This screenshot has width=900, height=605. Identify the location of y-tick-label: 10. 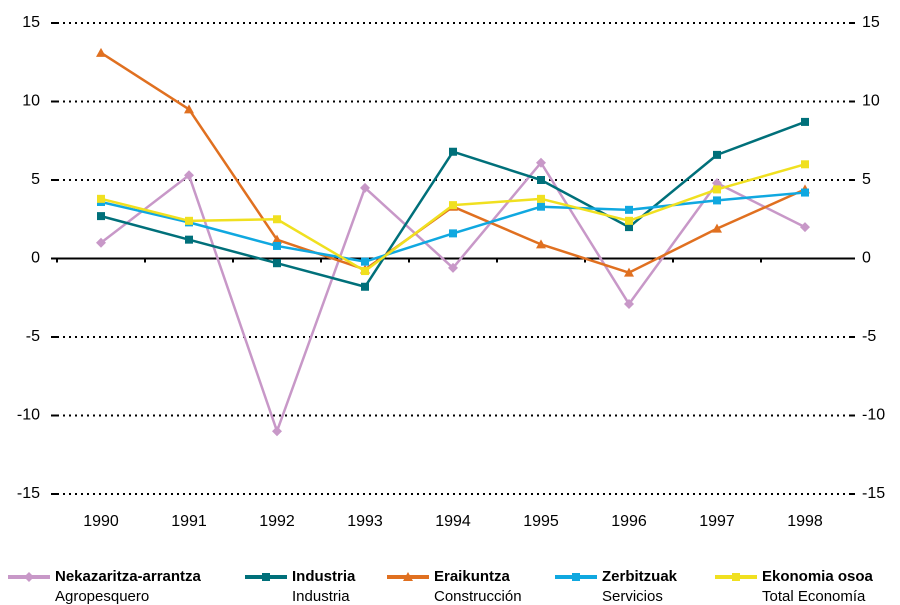
(31, 101).